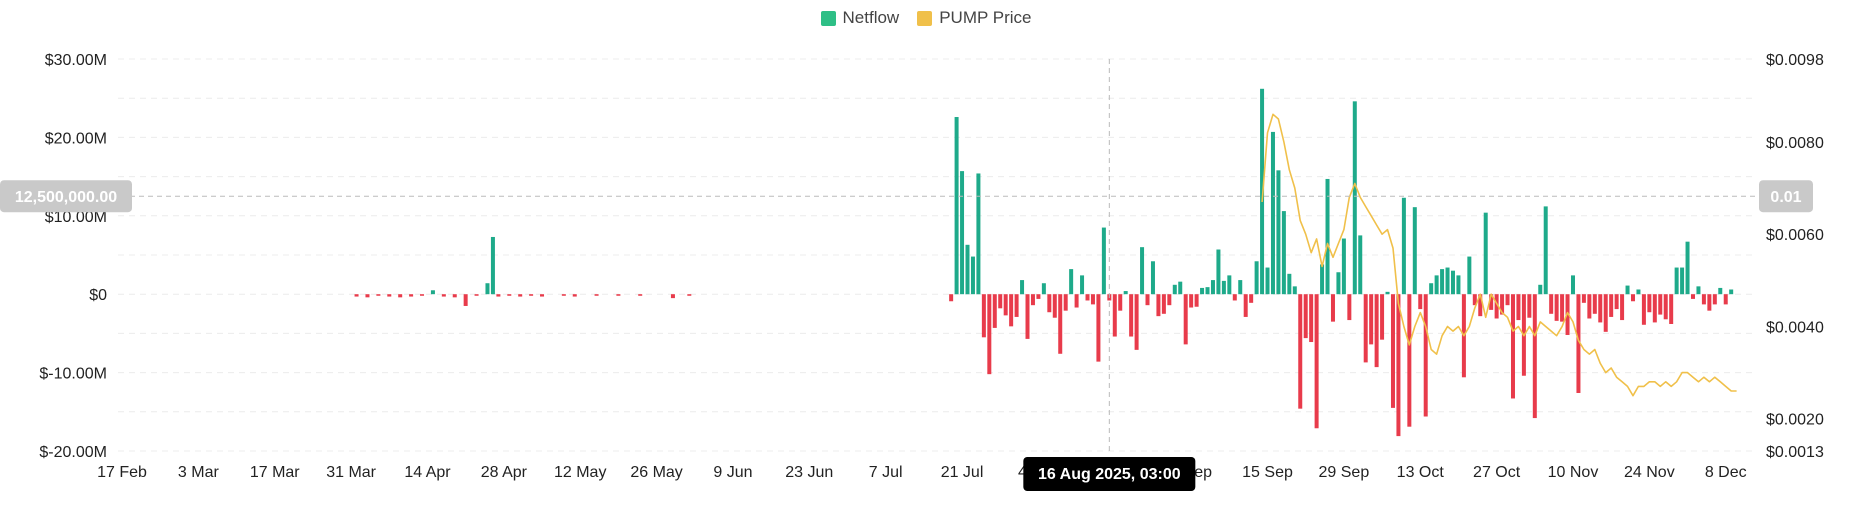 The width and height of the screenshot is (1852, 525). What do you see at coordinates (1499, 255) in the screenshot?
I see `price-line` at bounding box center [1499, 255].